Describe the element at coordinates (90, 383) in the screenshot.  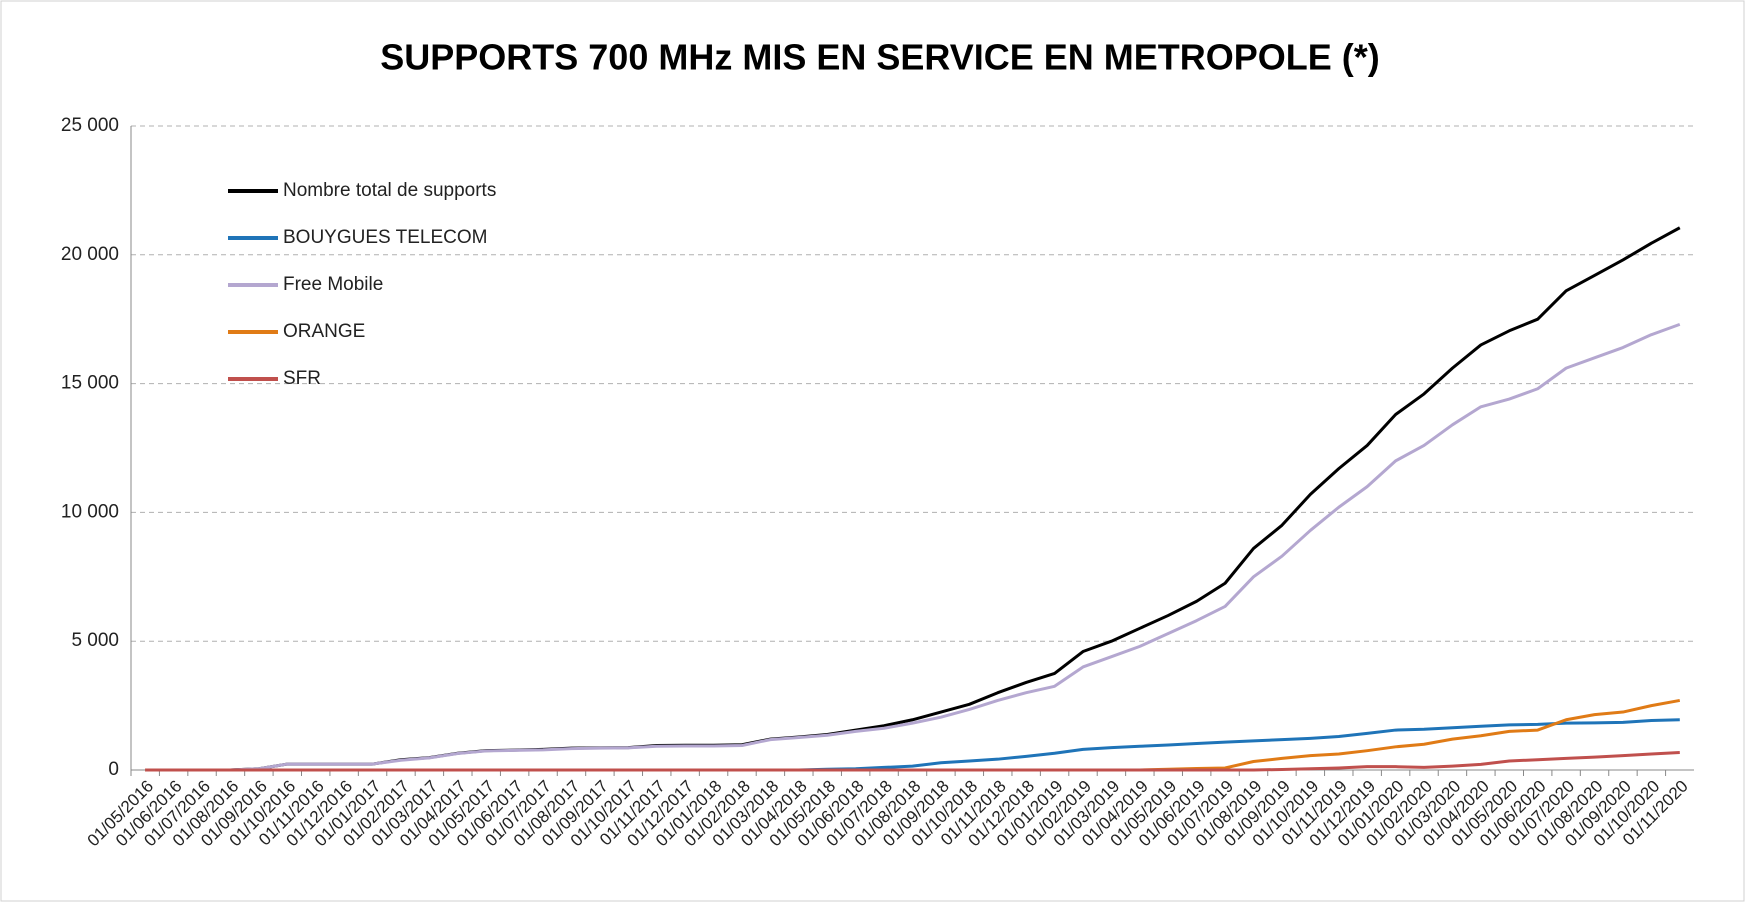
I see `y-tick-label: 15 000` at that location.